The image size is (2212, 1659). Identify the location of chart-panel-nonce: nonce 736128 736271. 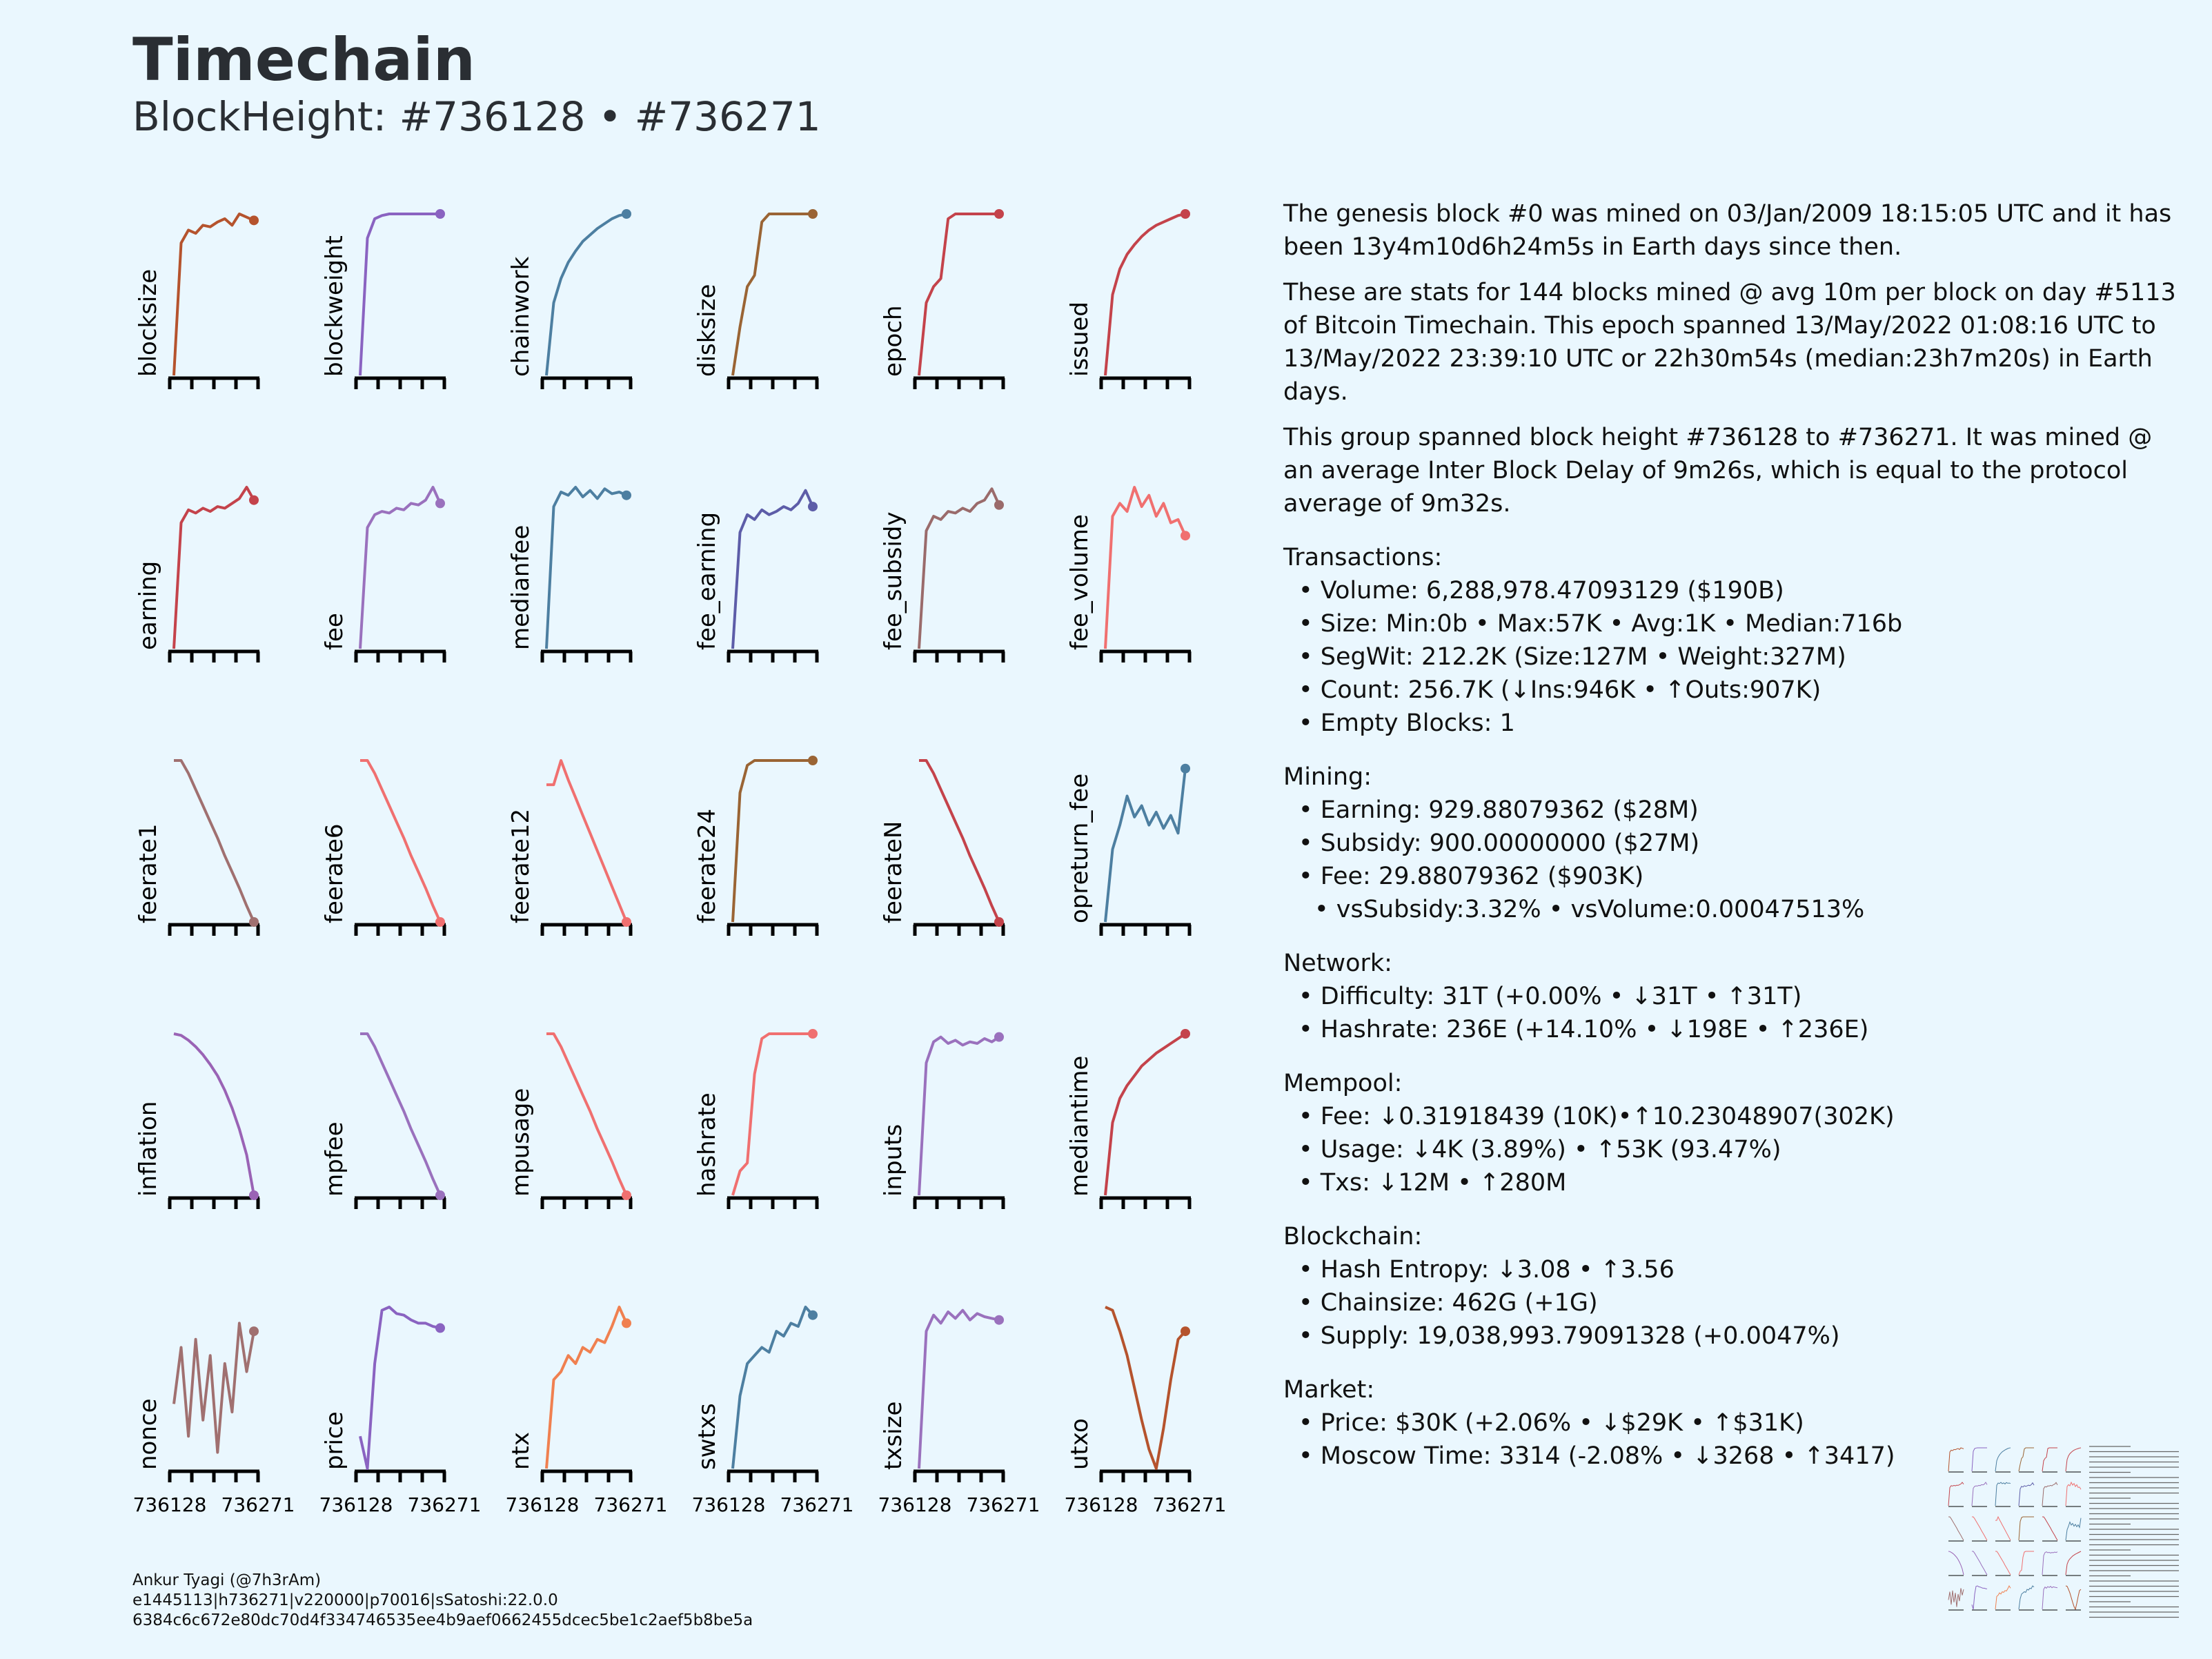
(214, 1419).